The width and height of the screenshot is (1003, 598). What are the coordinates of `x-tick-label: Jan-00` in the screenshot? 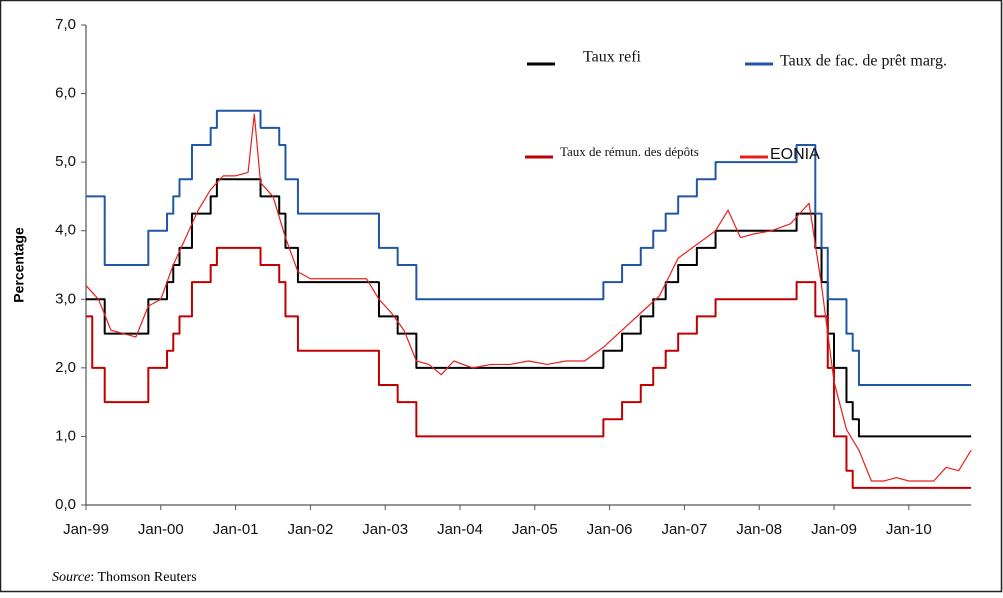 It's located at (161, 529).